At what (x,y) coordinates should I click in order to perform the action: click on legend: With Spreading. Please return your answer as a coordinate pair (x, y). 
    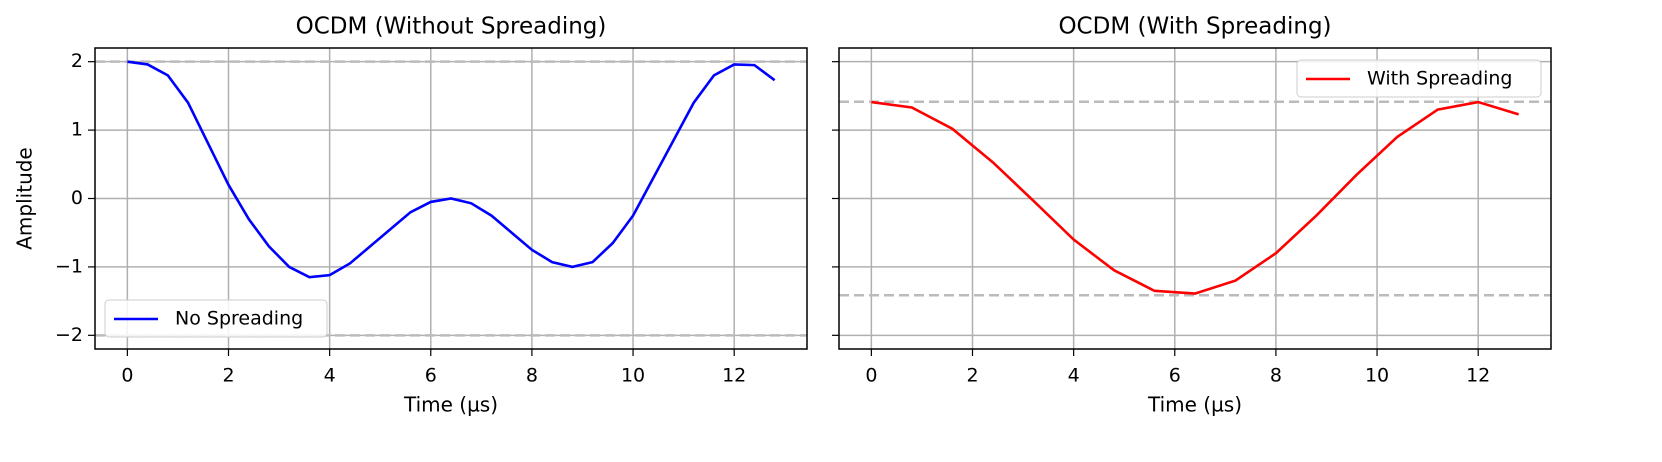
    Looking at the image, I should click on (1419, 78).